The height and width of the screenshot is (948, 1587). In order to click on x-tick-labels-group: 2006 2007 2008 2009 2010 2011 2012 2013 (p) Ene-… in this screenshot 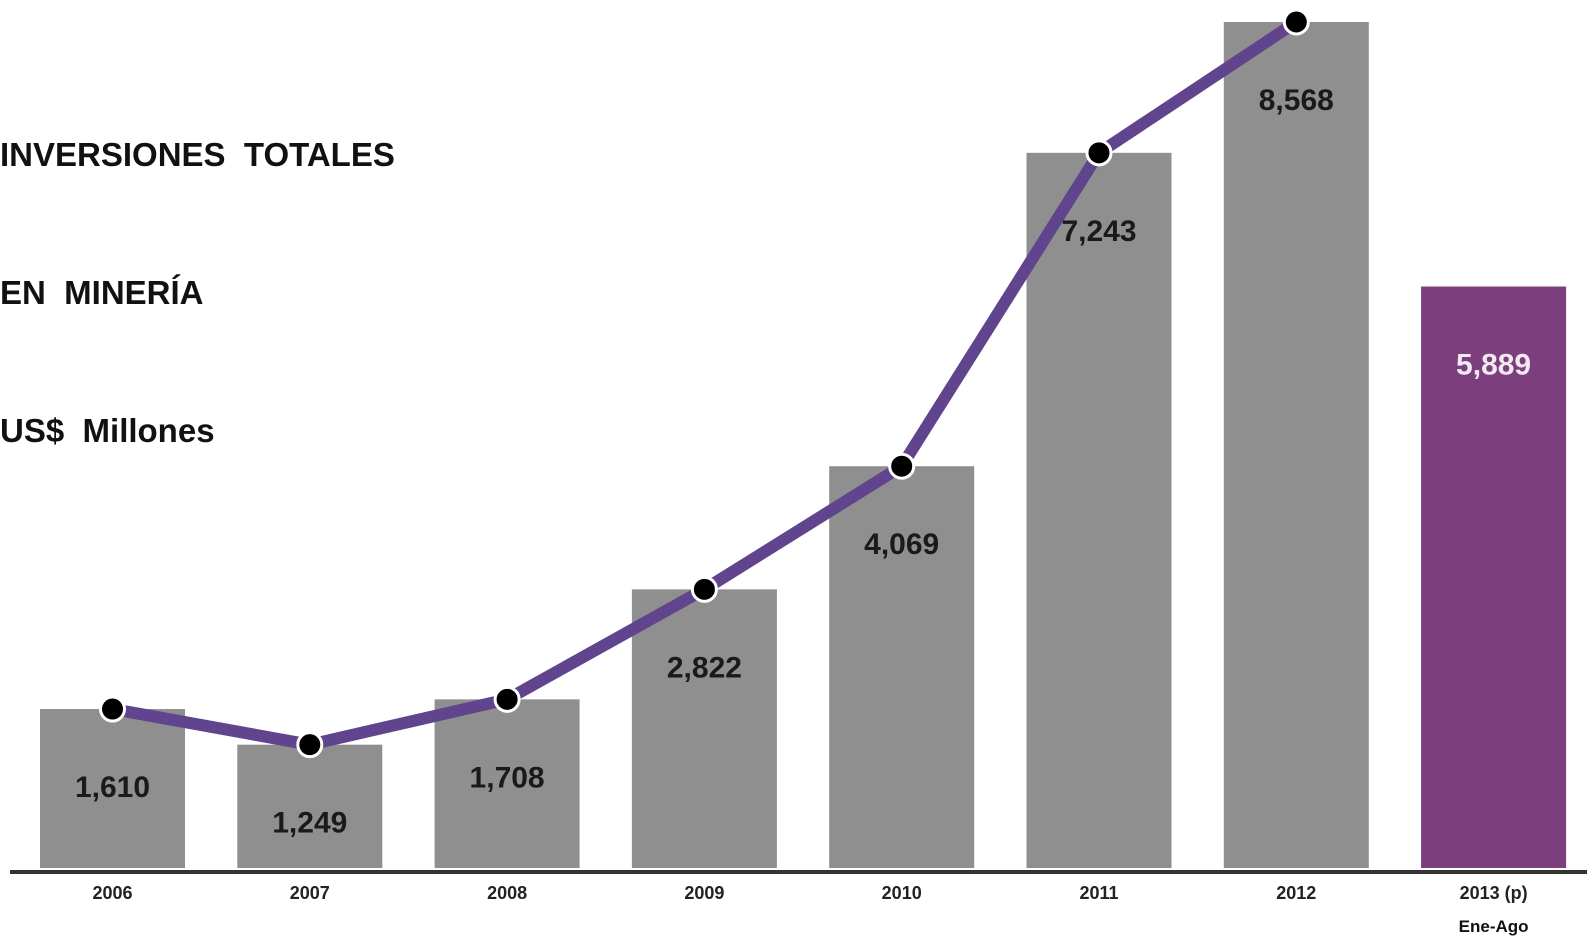, I will do `click(810, 909)`.